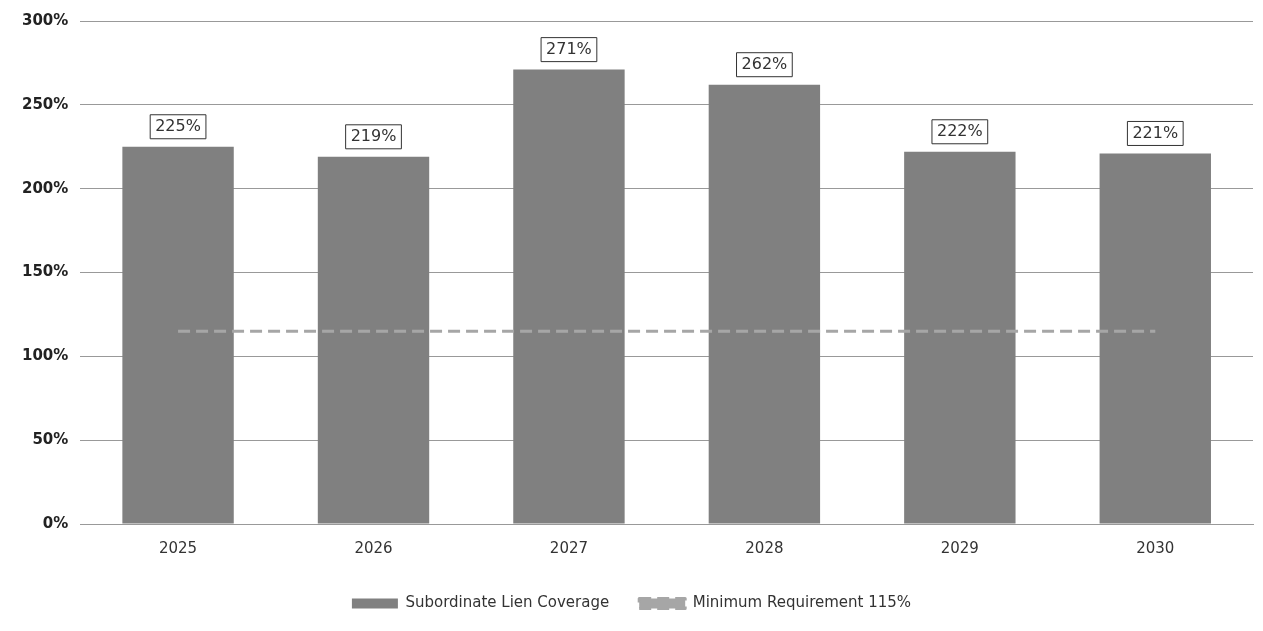 This screenshot has height=631, width=1263. What do you see at coordinates (55, 522) in the screenshot?
I see `y-tick-label: 0%` at bounding box center [55, 522].